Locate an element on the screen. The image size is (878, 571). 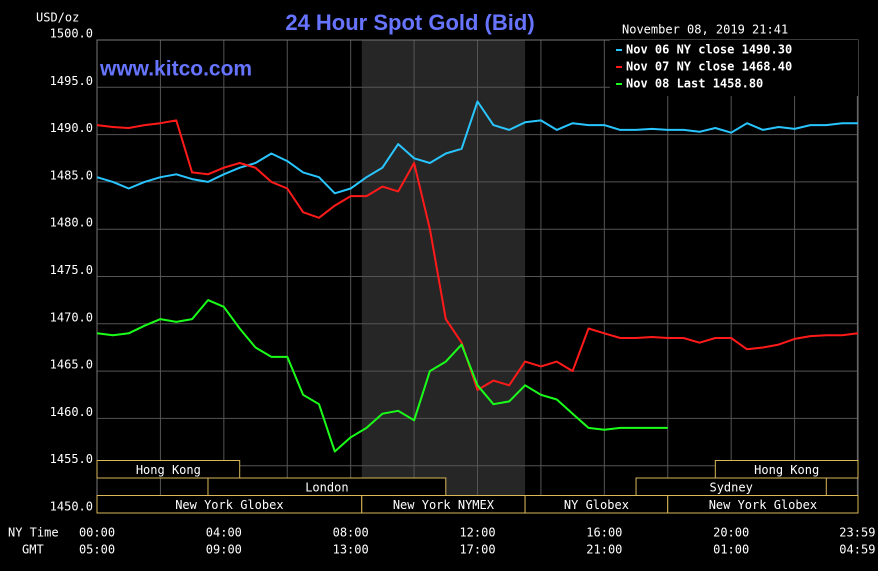
y-tick-label: 1495.0 is located at coordinates (71, 81).